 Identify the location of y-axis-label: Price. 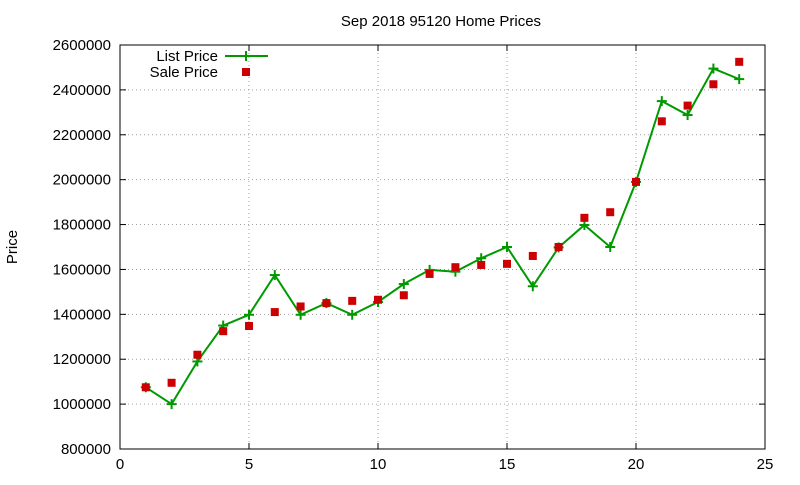
(12, 247).